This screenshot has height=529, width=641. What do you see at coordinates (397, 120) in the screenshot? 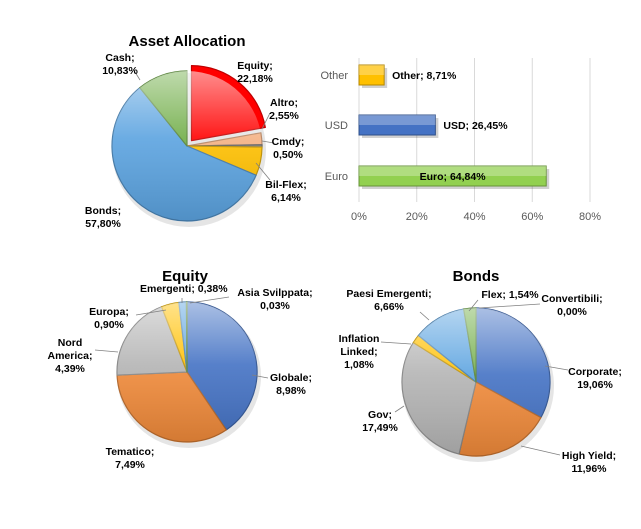
I see `currency-bar-gloss-usd` at bounding box center [397, 120].